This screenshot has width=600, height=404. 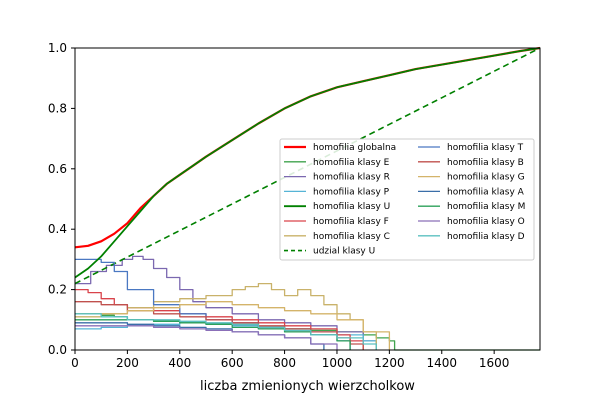 I want to click on series-line-homofilia-klasy-D, so click(x=226, y=331).